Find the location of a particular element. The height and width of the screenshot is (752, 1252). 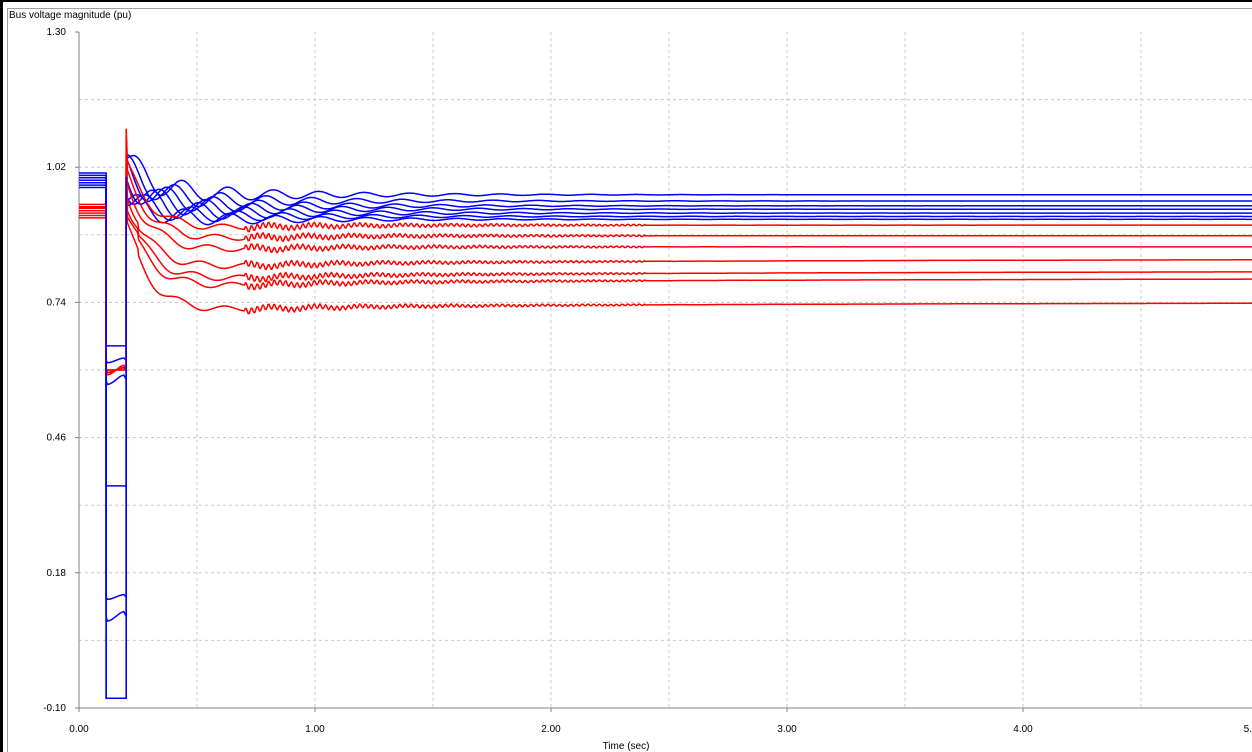

x-tick-label: 5. is located at coordinates (1248, 729).